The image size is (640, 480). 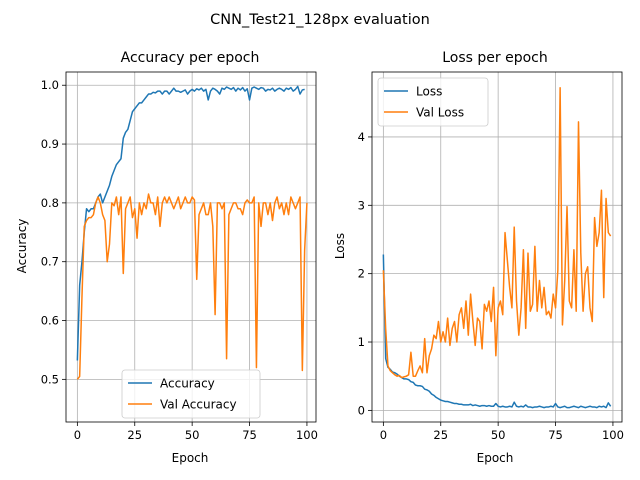 I want to click on accuracy-chart-legend-label: Val Accuracy, so click(x=198, y=405).